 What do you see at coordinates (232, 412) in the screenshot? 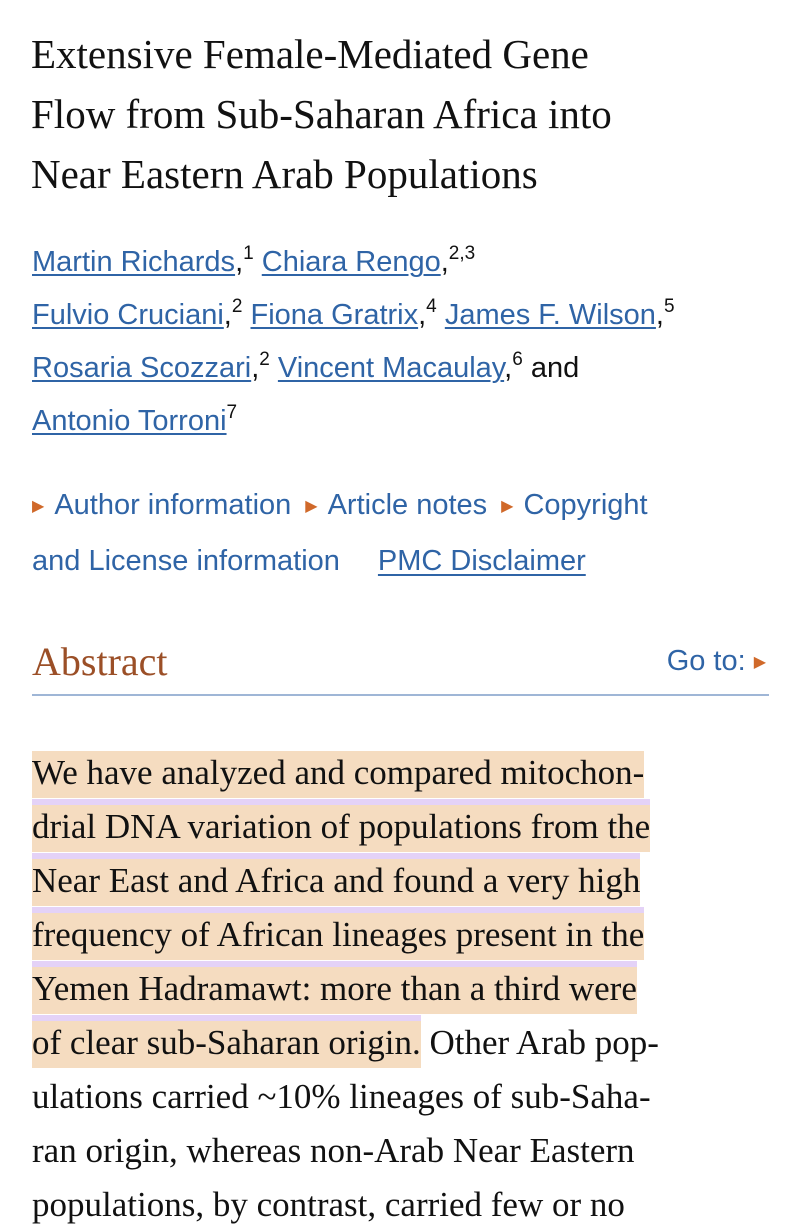
I see `affiliation-ref: 7` at bounding box center [232, 412].